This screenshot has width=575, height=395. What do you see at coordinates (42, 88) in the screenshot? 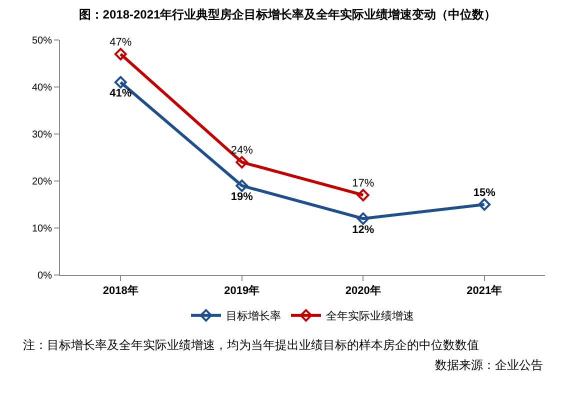
I see `y-tick-label: 40%` at bounding box center [42, 88].